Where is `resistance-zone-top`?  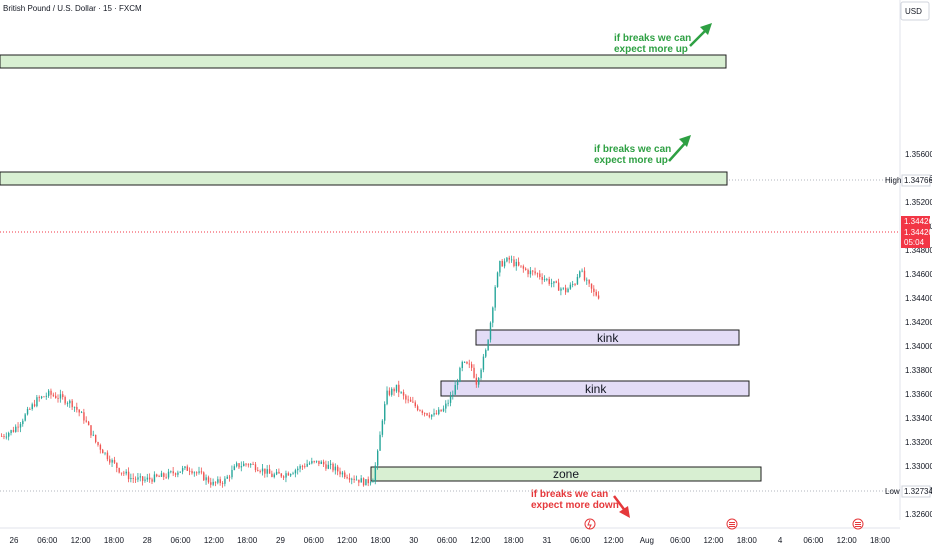 resistance-zone-top is located at coordinates (363, 61).